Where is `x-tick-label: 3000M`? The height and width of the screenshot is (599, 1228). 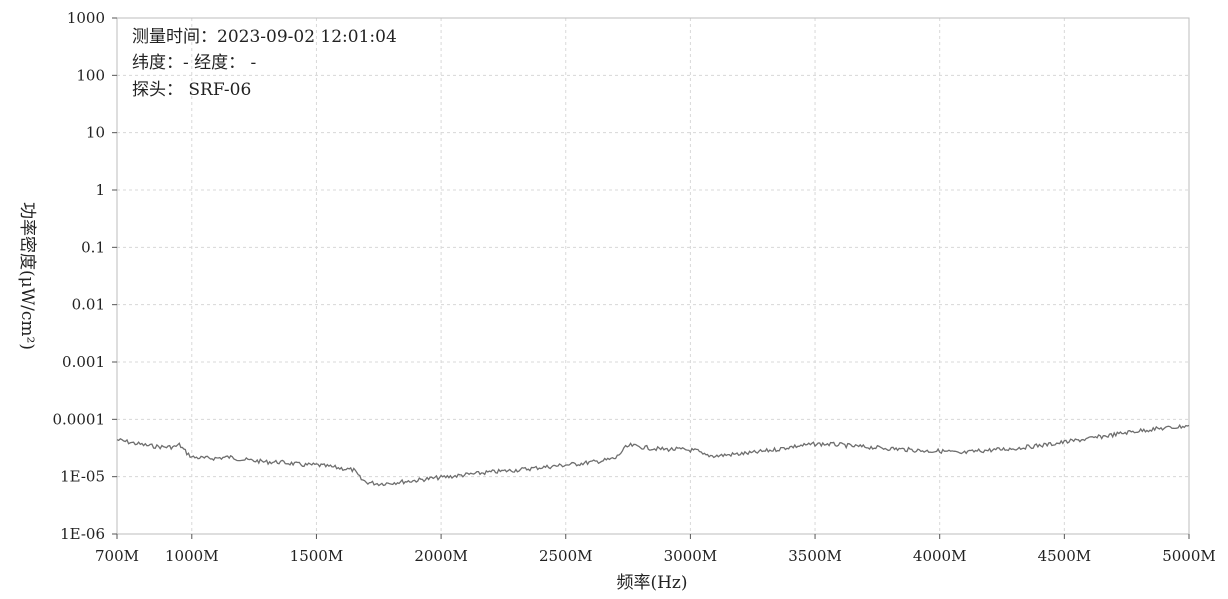
x-tick-label: 3000M is located at coordinates (691, 556).